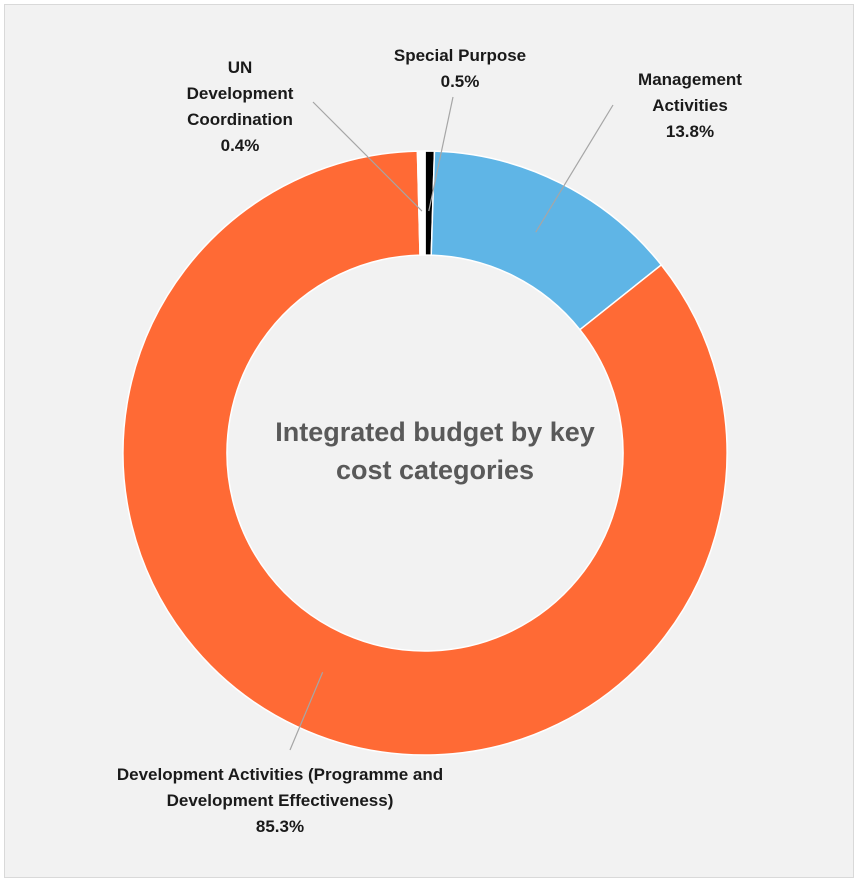  What do you see at coordinates (690, 131) in the screenshot?
I see `slice-label-management-value: 13.8%` at bounding box center [690, 131].